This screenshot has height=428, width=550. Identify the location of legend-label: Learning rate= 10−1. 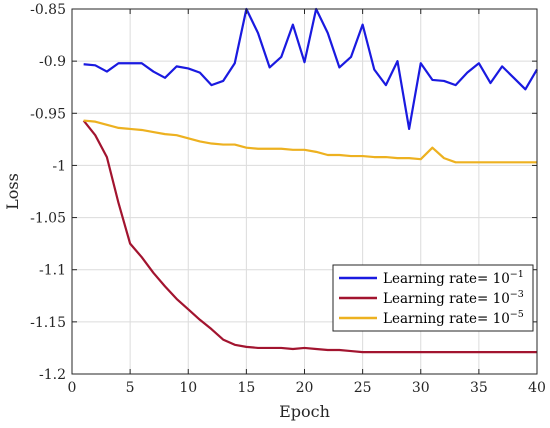
(453, 278).